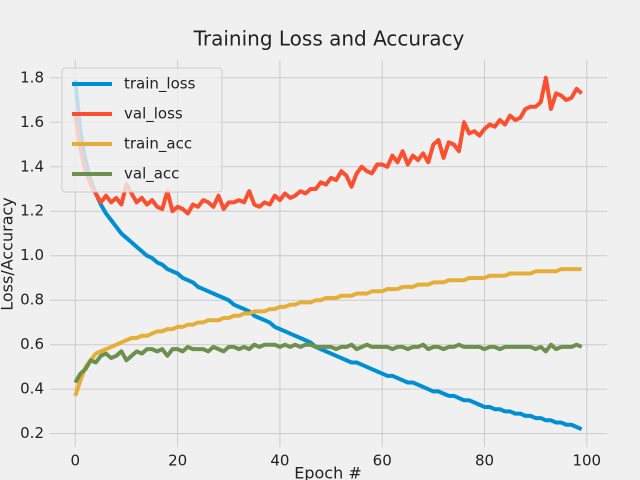  Describe the element at coordinates (32, 211) in the screenshot. I see `y-tick-label: 1.2` at that location.